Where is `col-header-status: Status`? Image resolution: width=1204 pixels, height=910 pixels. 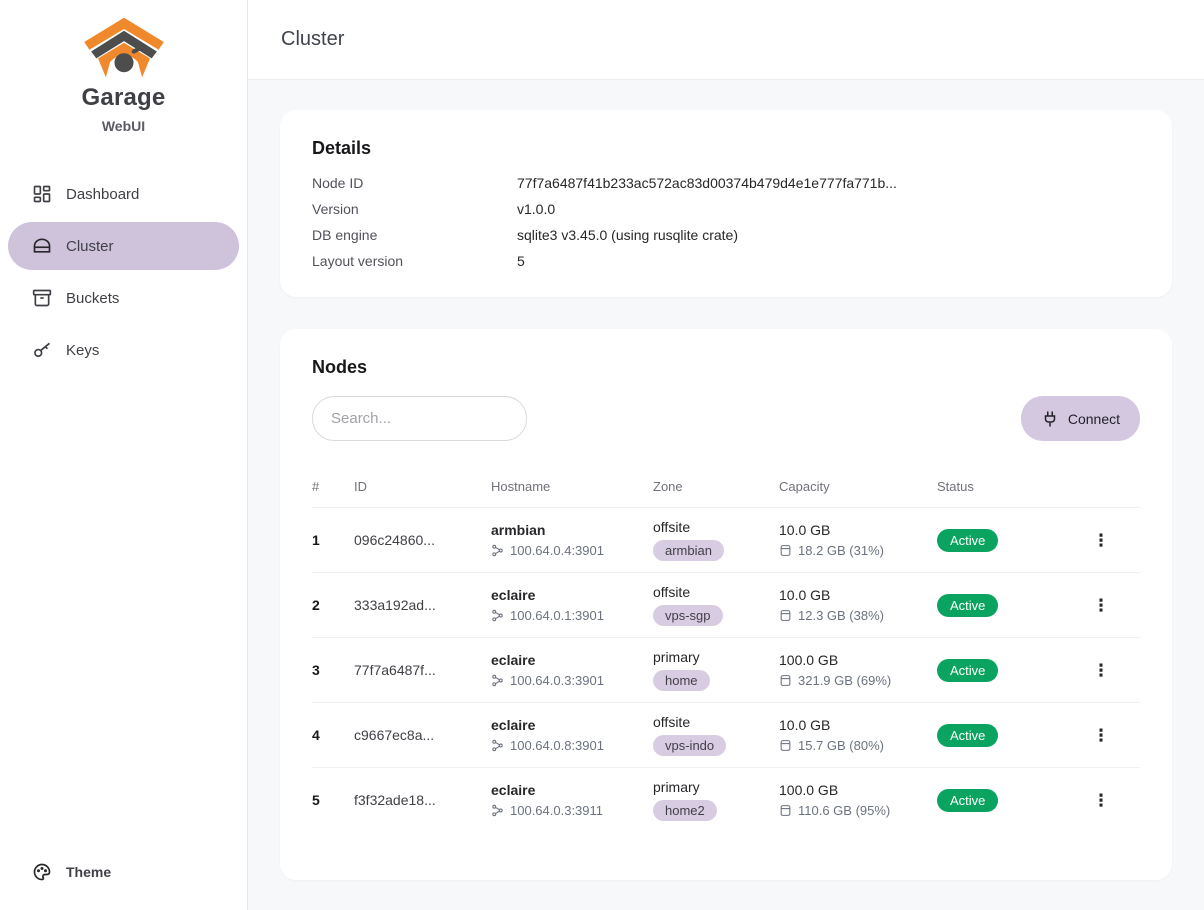
col-header-status: Status is located at coordinates (955, 486).